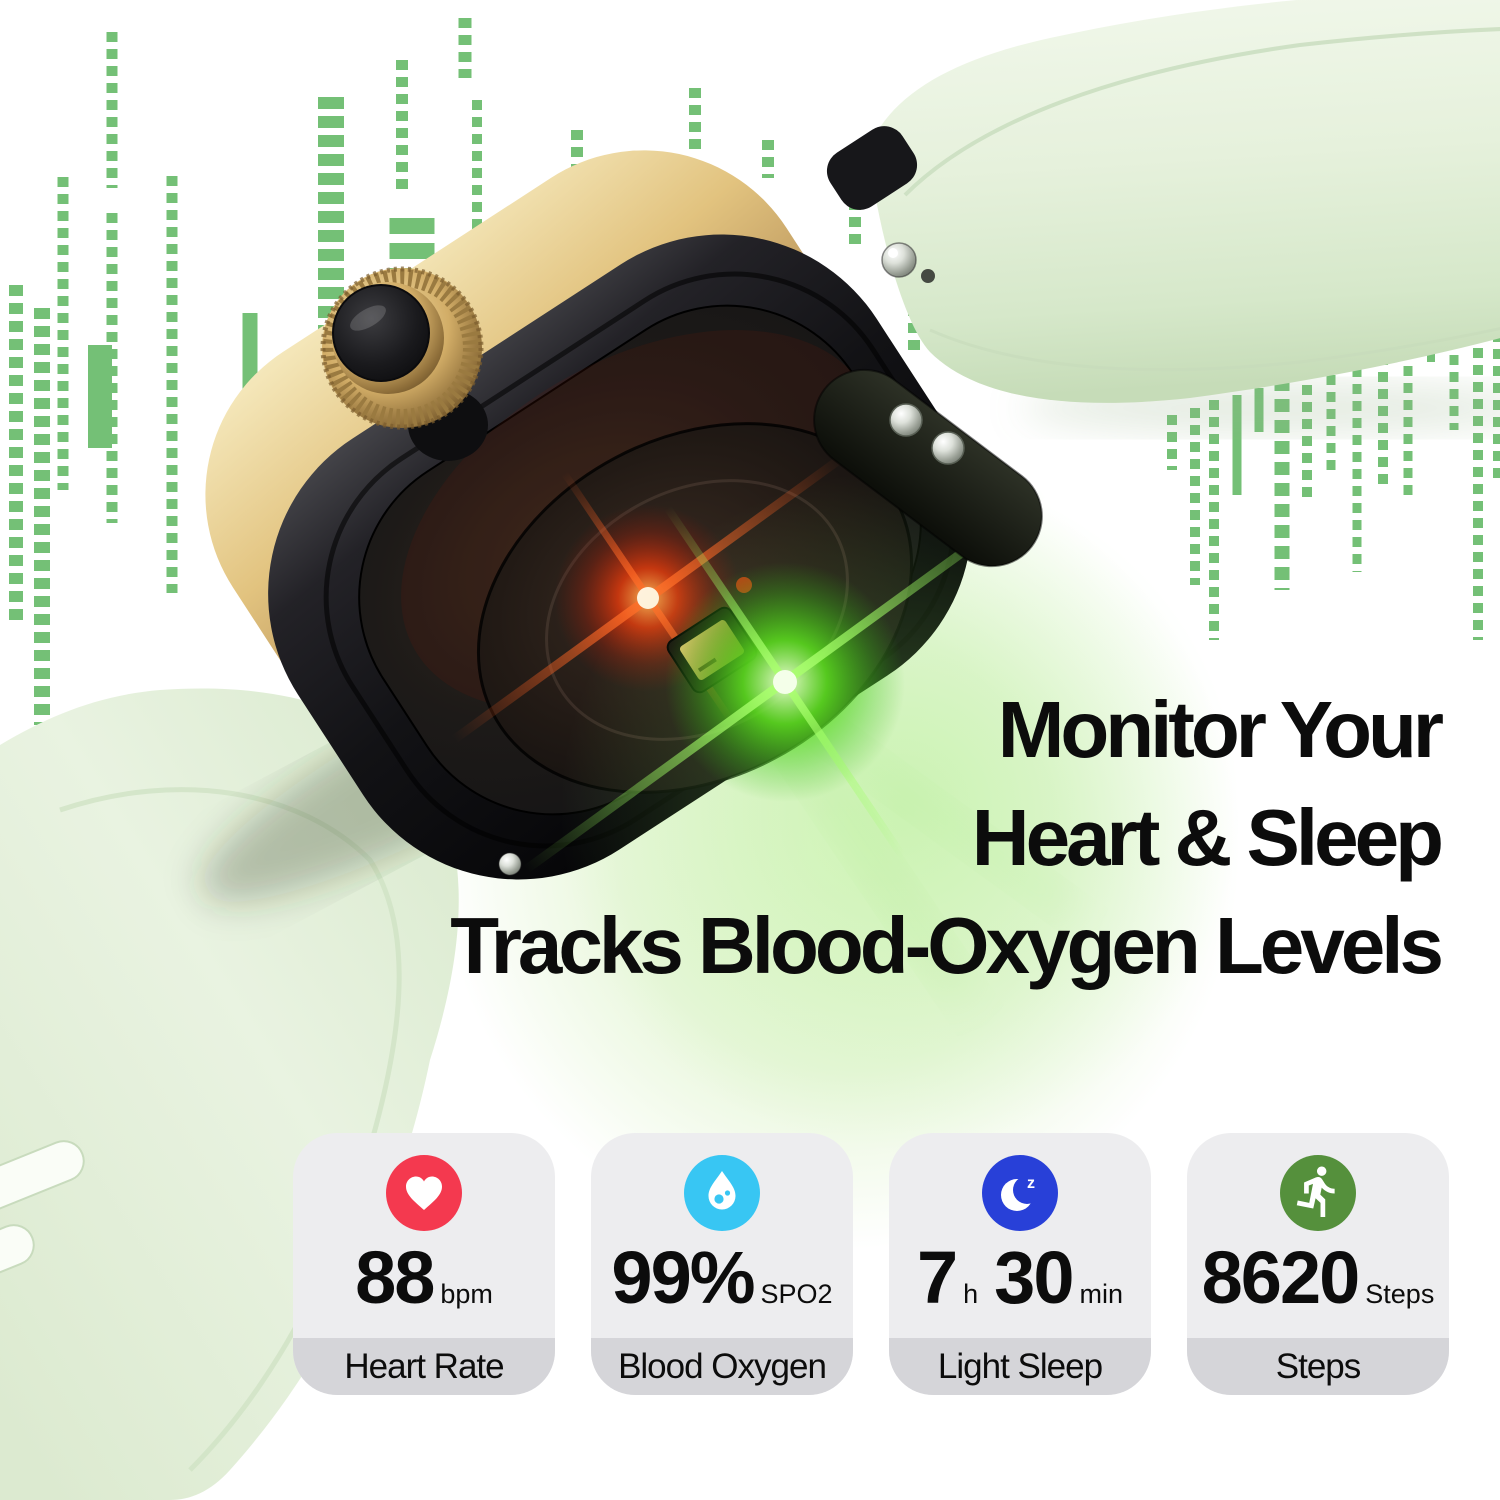 The width and height of the screenshot is (1500, 1500). I want to click on watch-strap-upper, so click(1184, 217).